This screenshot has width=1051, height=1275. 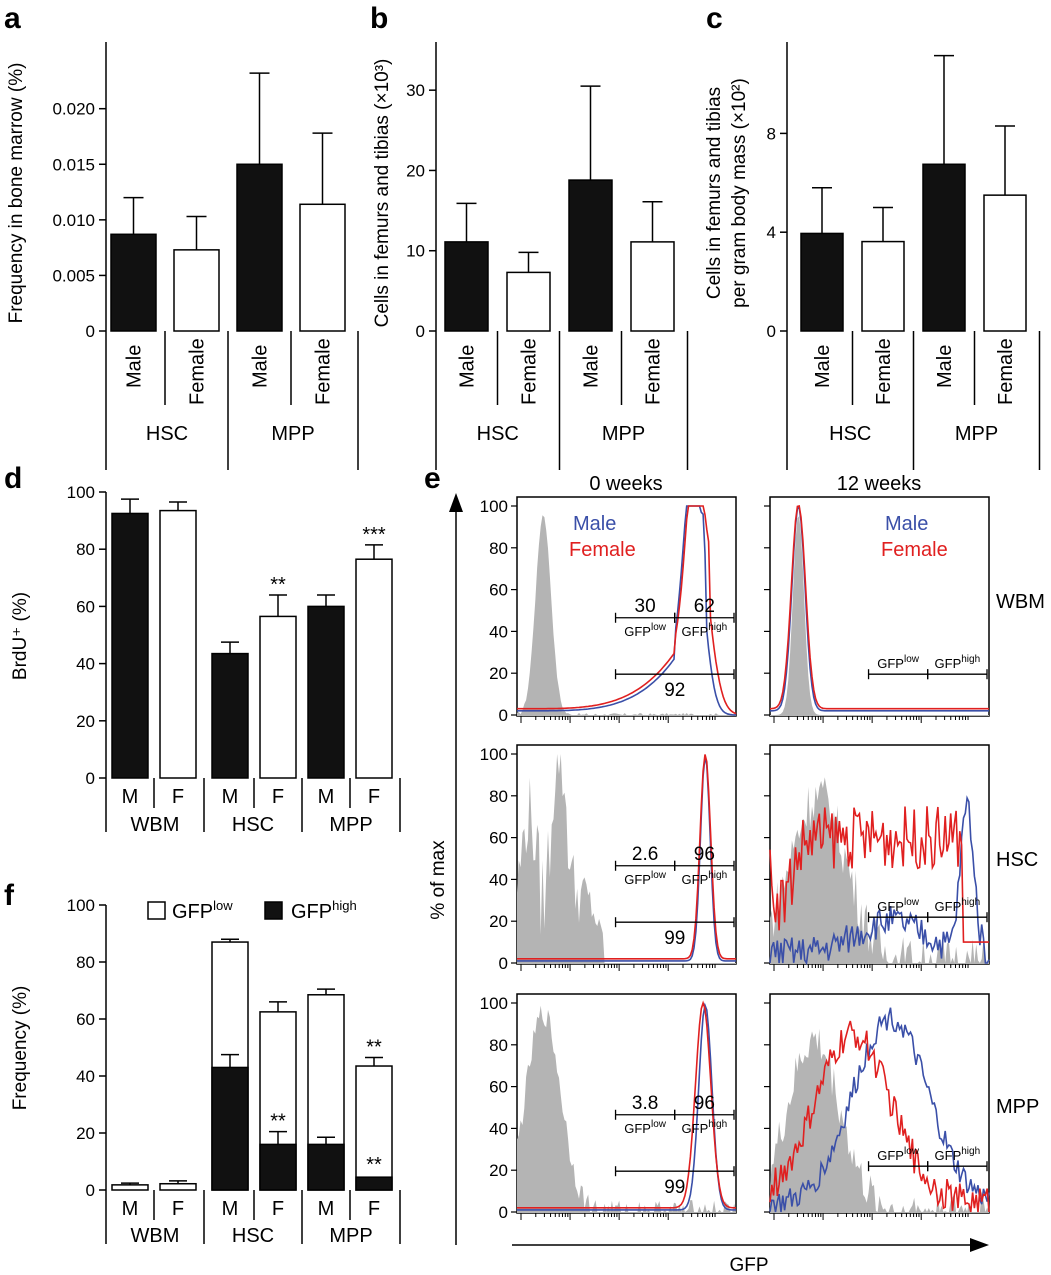 I want to click on gate-high-value: 62, so click(x=704, y=606).